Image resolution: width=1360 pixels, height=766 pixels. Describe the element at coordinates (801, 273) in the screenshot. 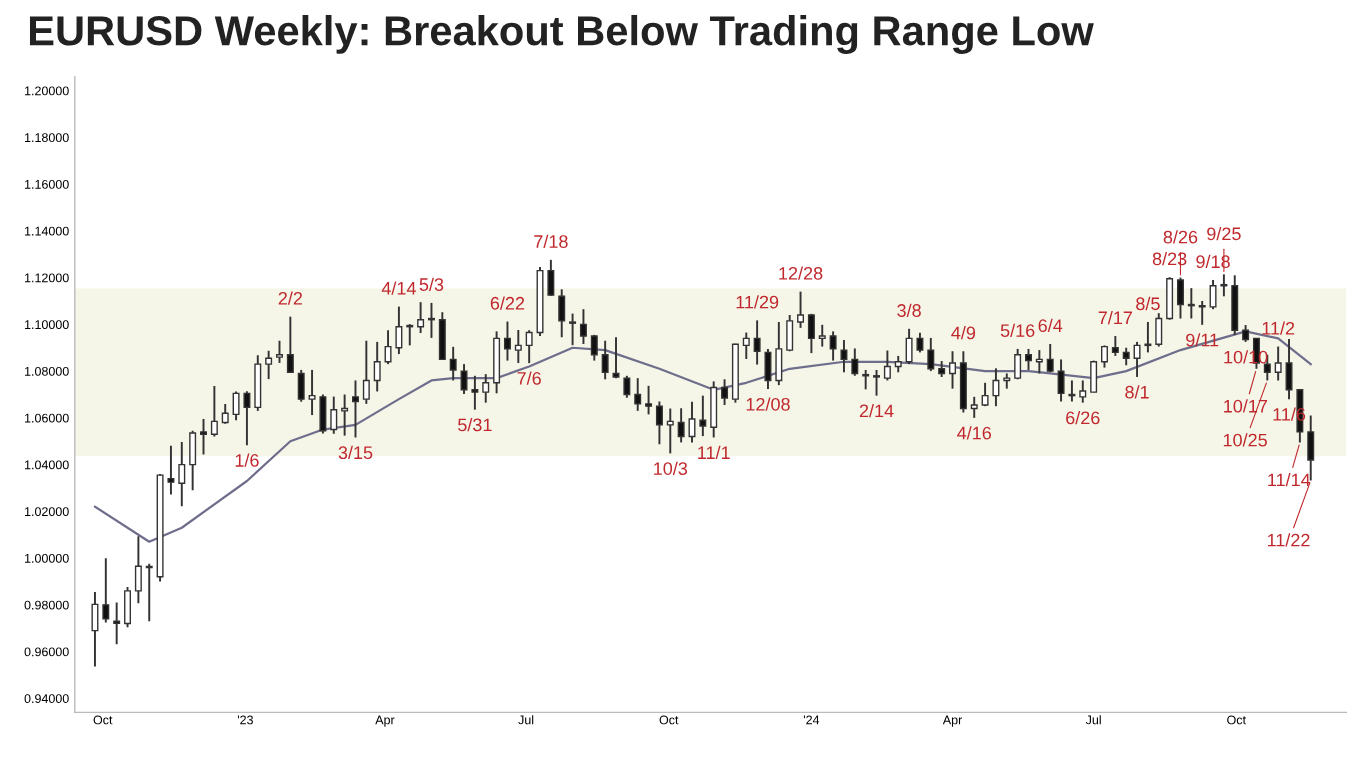

I see `annotation: 12/28` at that location.